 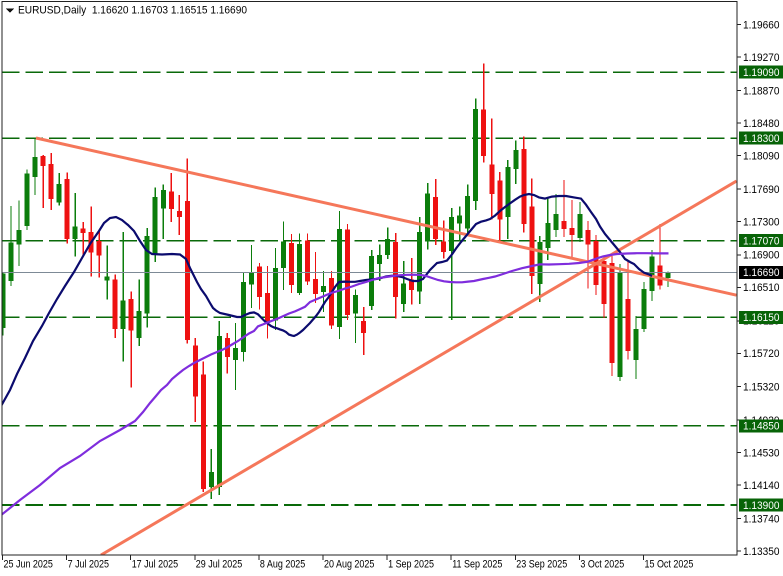 What do you see at coordinates (761, 273) in the screenshot?
I see `svg-text: 1.16690` at bounding box center [761, 273].